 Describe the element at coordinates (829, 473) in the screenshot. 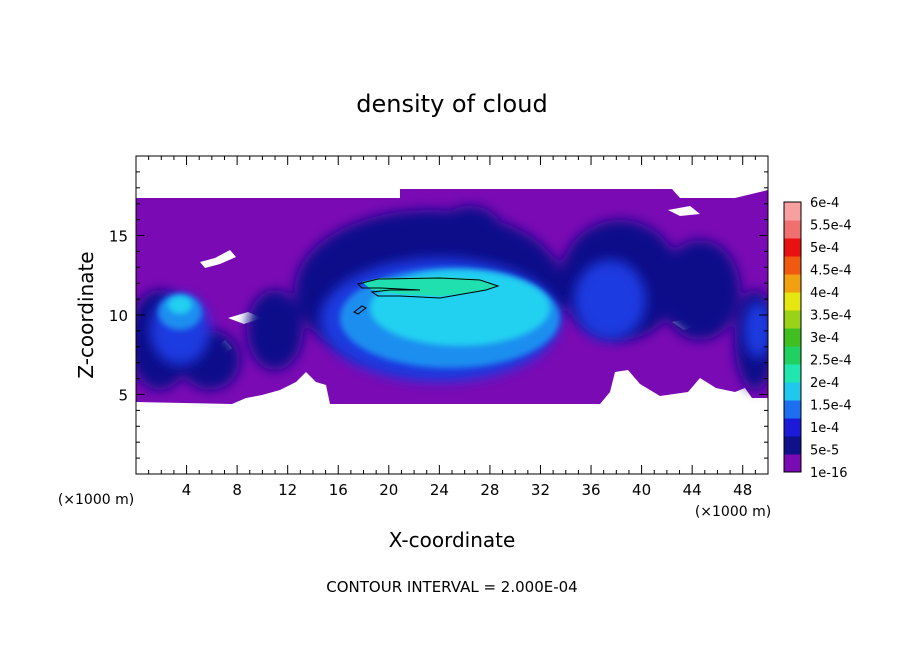

I see `legend-label: 1e-16` at that location.